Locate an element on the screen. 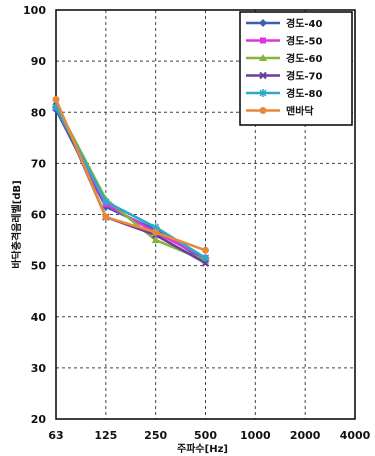 This screenshot has width=375, height=456. legend-label: 경도-80 is located at coordinates (304, 93).